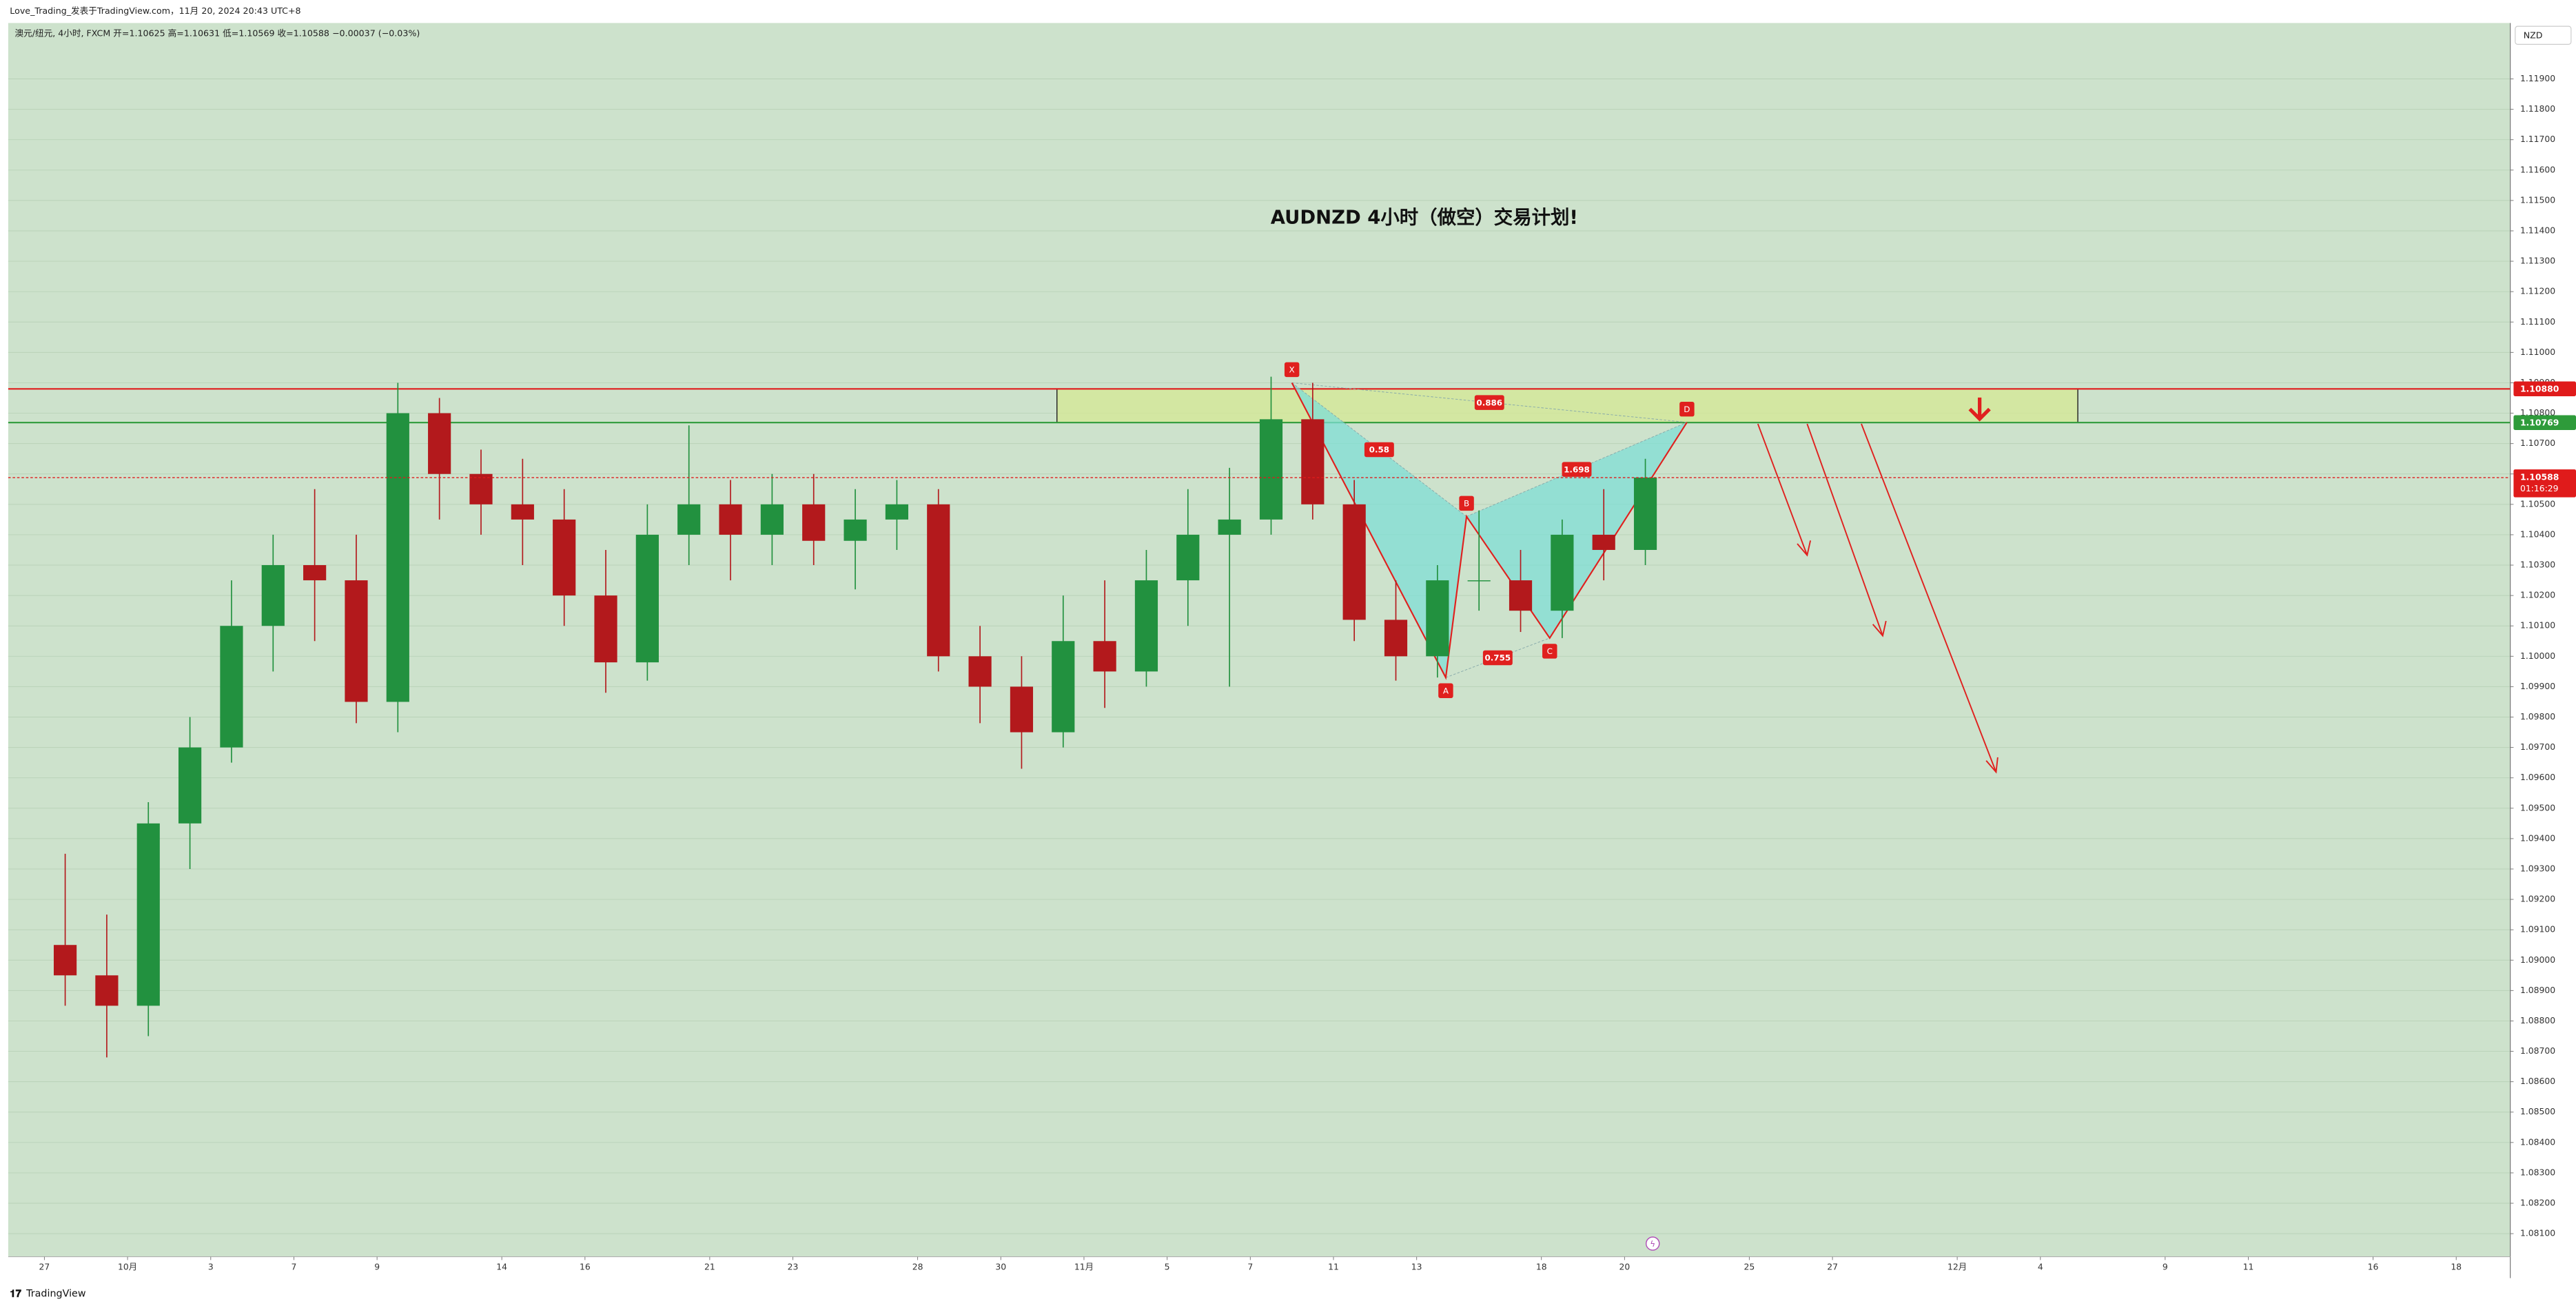  What do you see at coordinates (2537, 230) in the screenshot?
I see `y-tick-label: 1.11400` at bounding box center [2537, 230].